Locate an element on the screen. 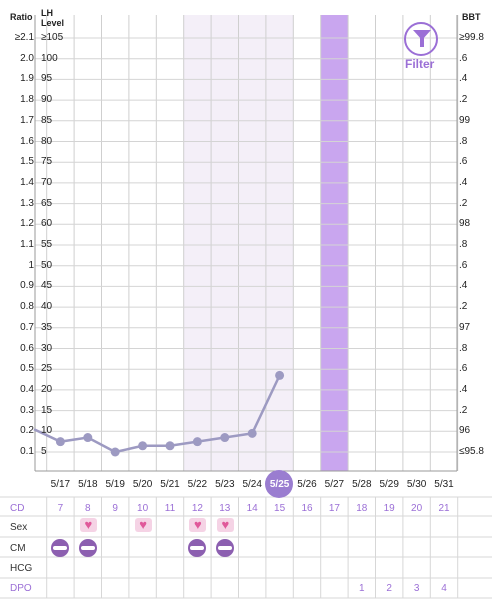 The height and width of the screenshot is (600, 492). lh-tick-label: 45 is located at coordinates (47, 286).